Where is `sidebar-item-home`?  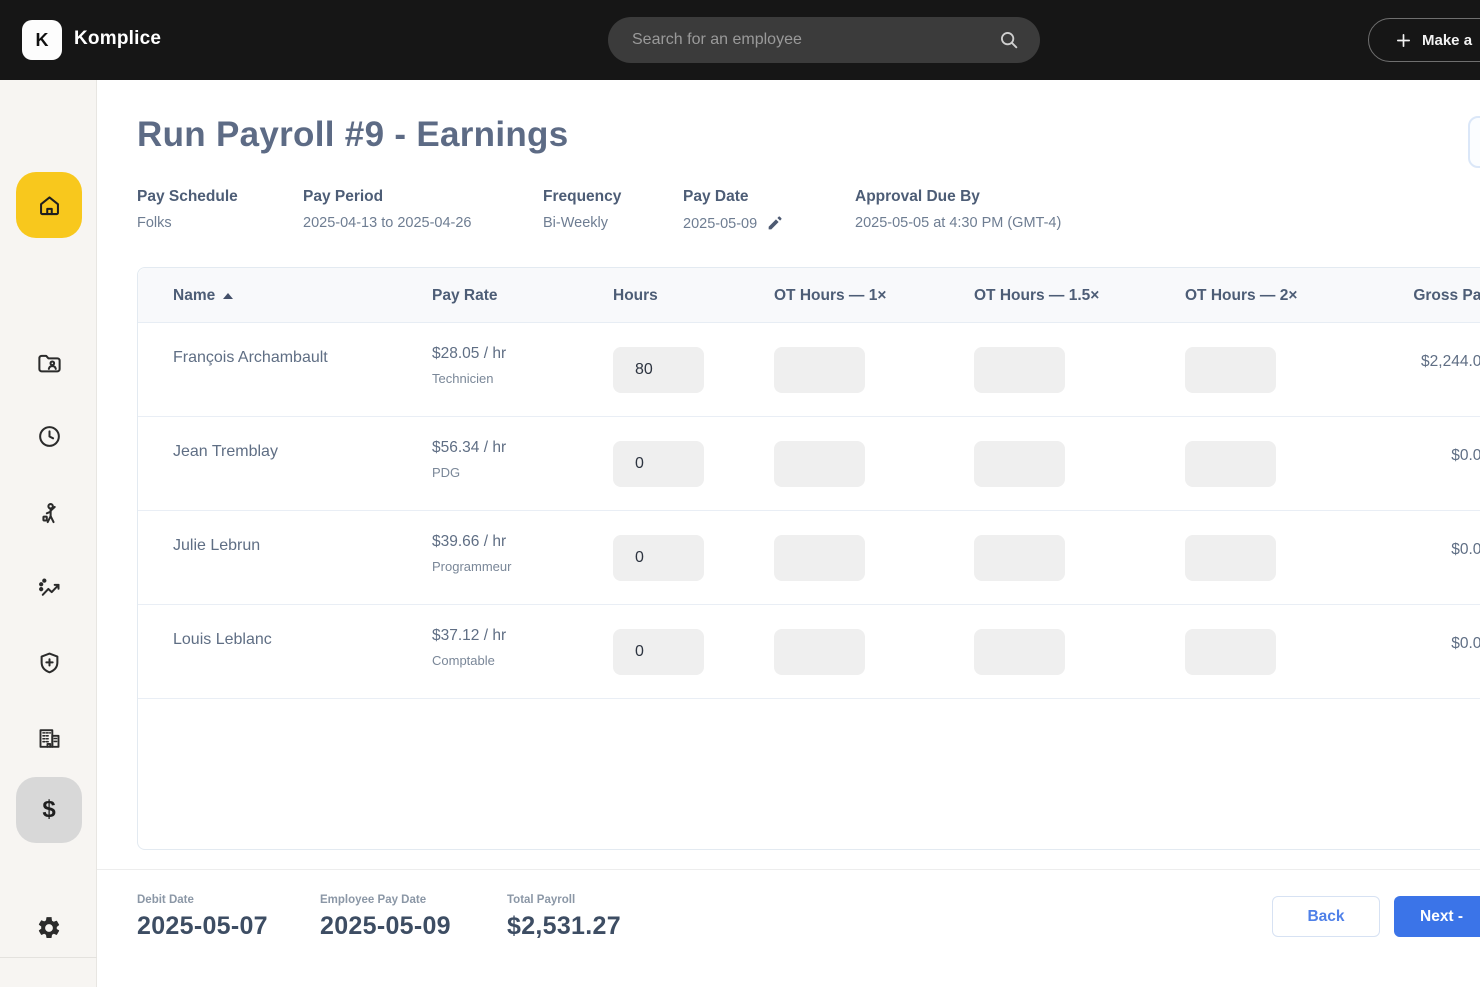
sidebar-item-home is located at coordinates (49, 205).